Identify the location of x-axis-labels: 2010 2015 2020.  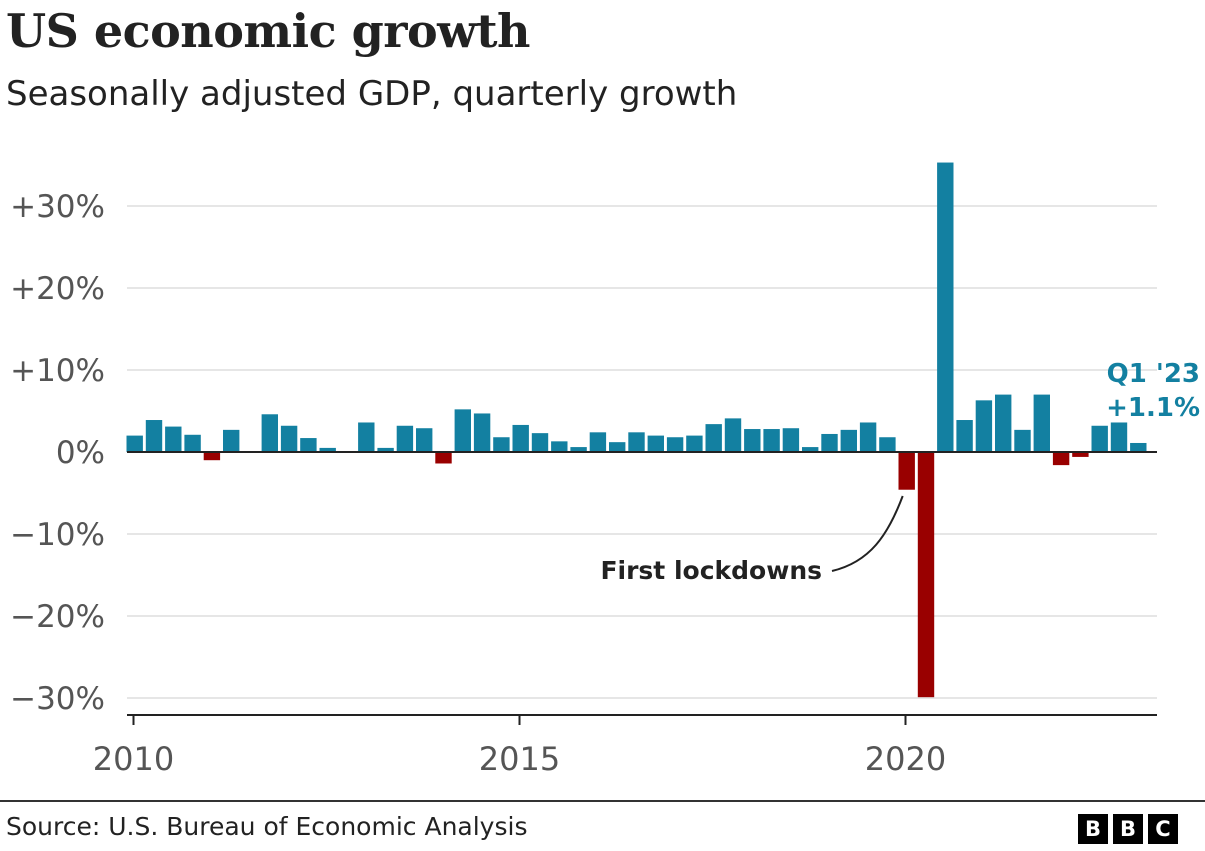
(519, 746).